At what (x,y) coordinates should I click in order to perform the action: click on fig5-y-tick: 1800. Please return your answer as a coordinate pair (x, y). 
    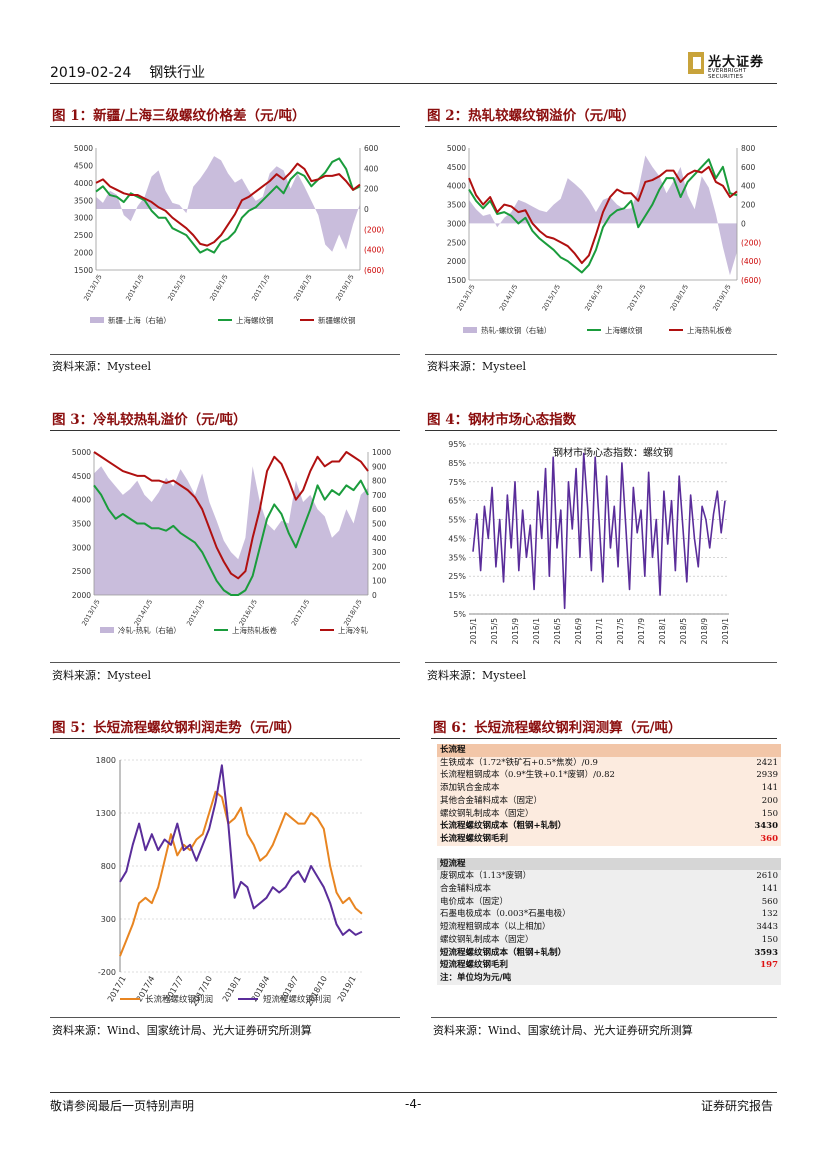
    Looking at the image, I should click on (106, 760).